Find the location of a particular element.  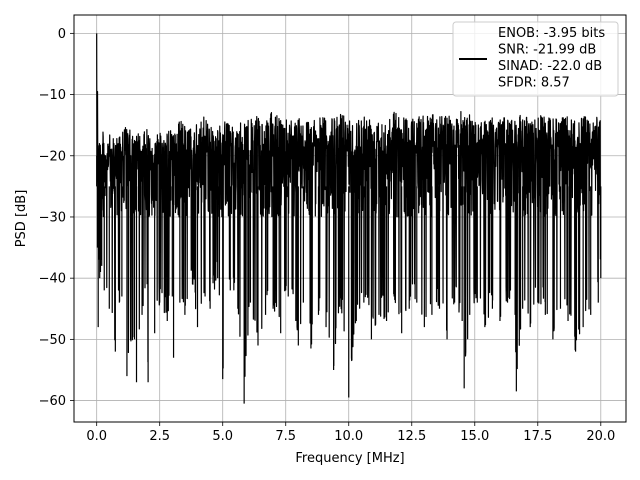

y-tick-label: −50 is located at coordinates (52, 340).